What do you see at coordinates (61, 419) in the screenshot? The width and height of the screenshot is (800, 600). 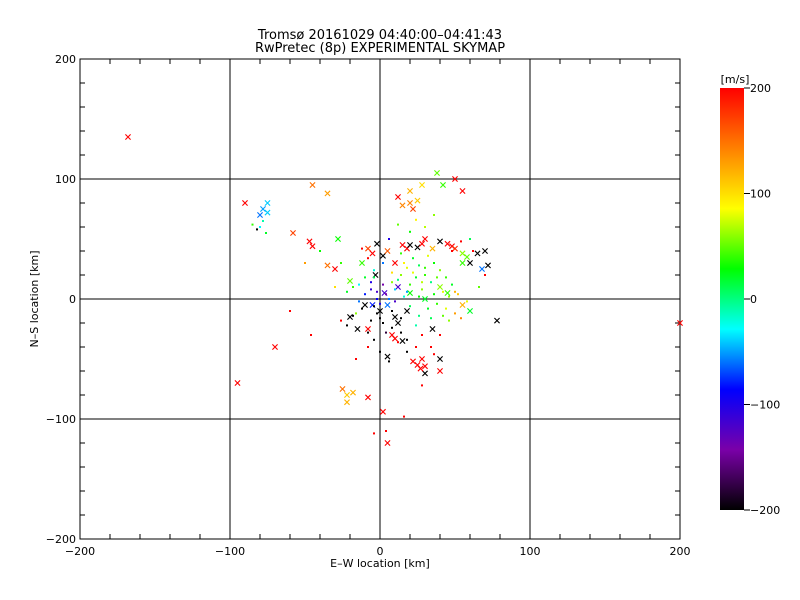 I see `y-tick-label: −100` at bounding box center [61, 419].